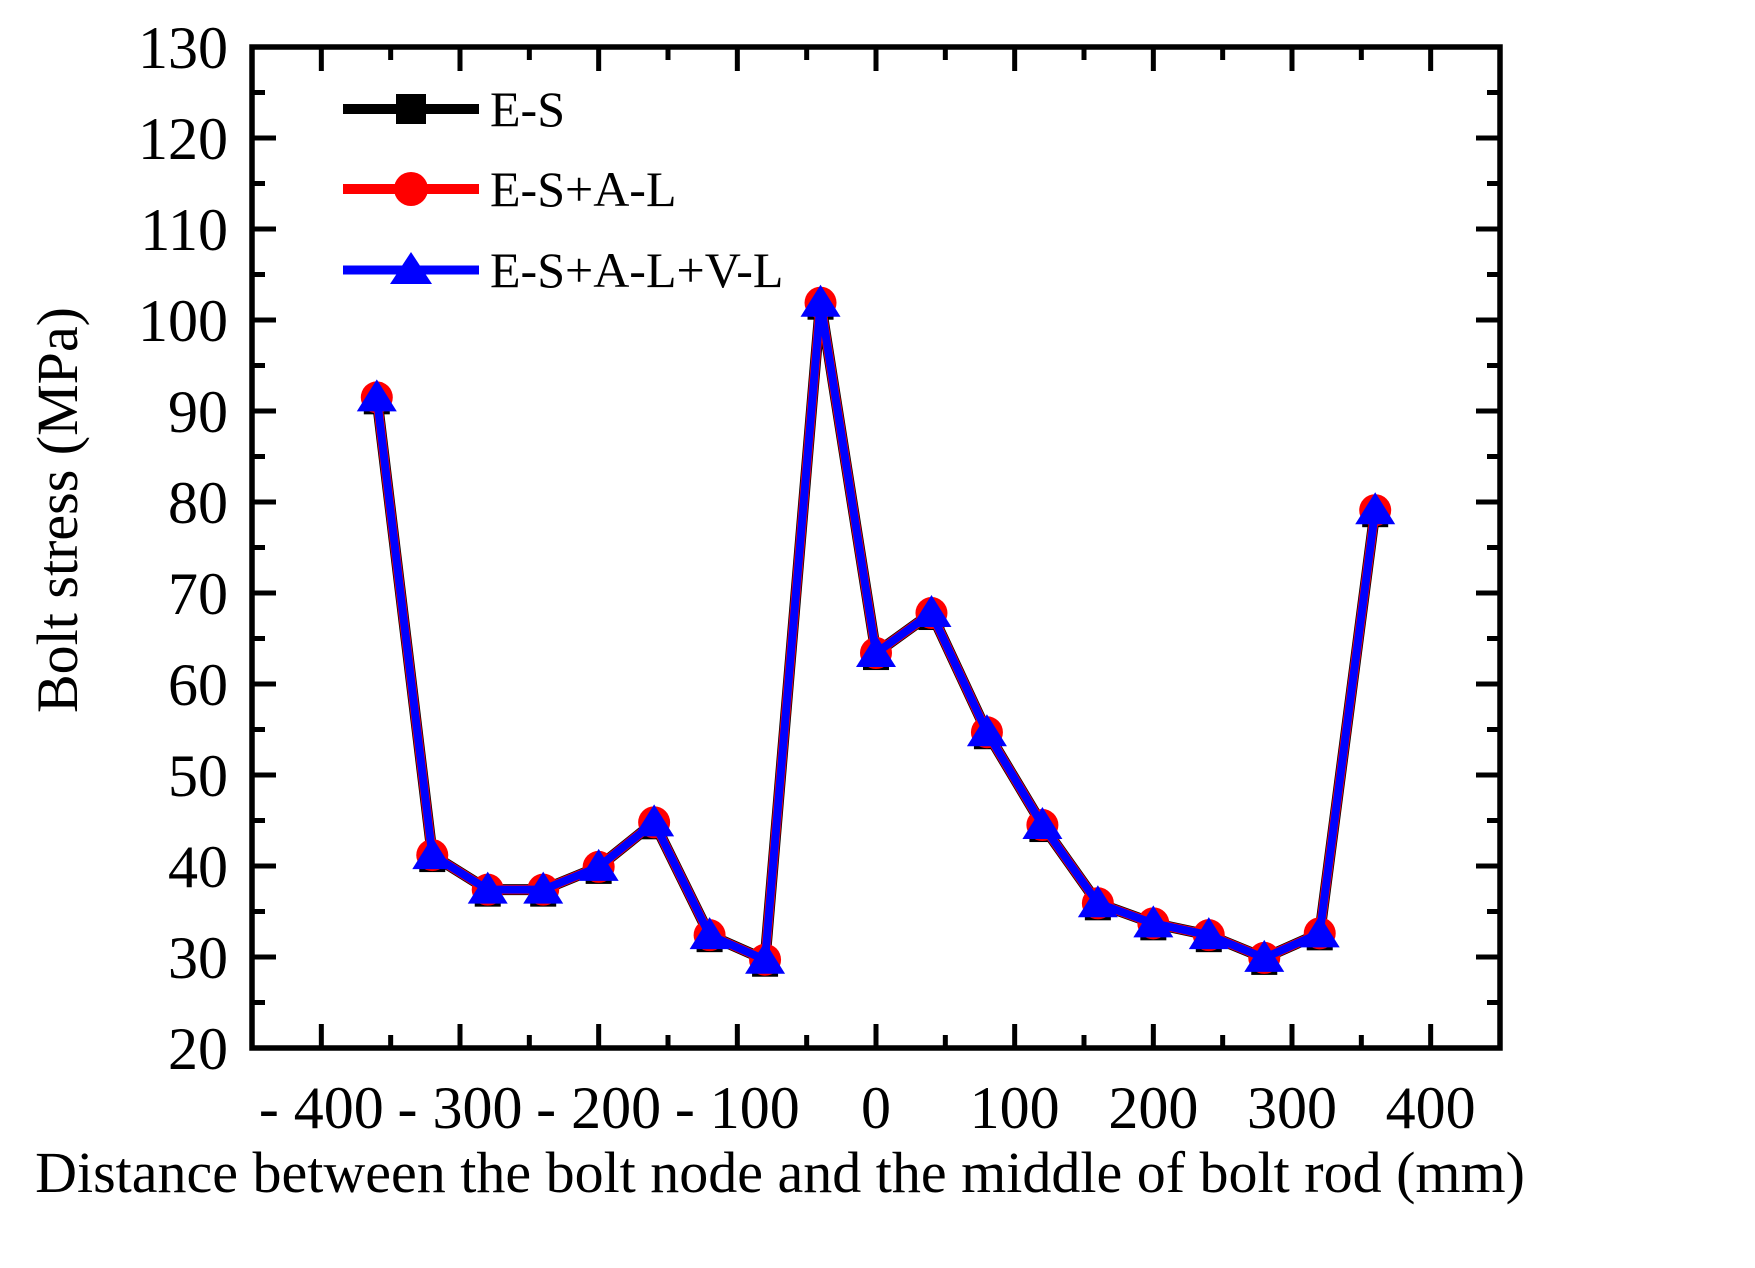 This screenshot has height=1268, width=1755. What do you see at coordinates (198, 867) in the screenshot?
I see `y-tick-label: 40` at bounding box center [198, 867].